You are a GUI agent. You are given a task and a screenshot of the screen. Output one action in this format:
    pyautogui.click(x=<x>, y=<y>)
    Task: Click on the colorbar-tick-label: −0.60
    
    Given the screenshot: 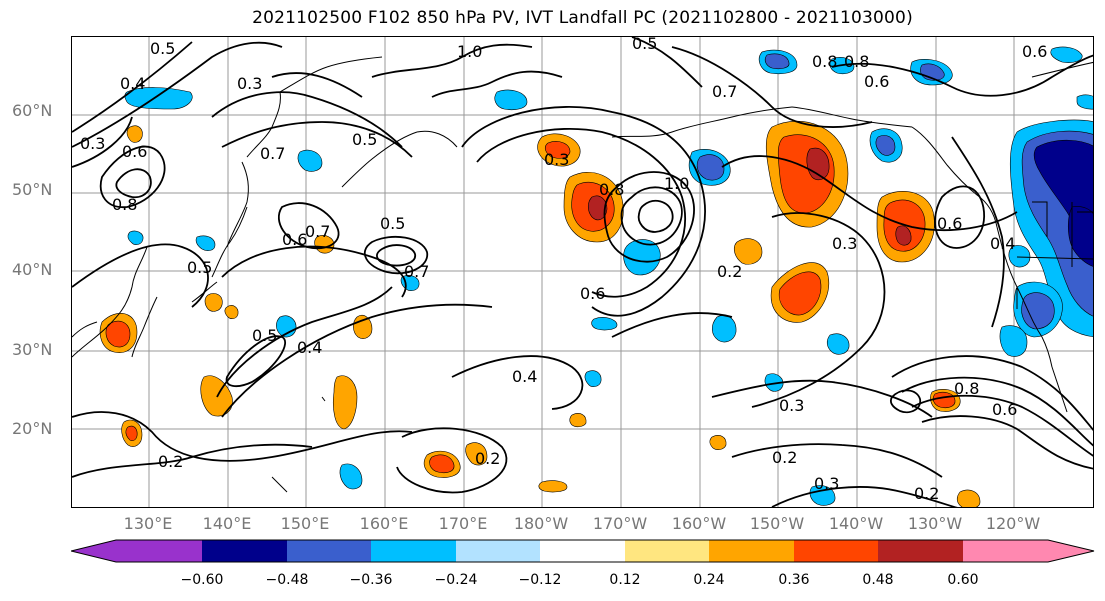 What is the action you would take?
    pyautogui.click(x=202, y=580)
    